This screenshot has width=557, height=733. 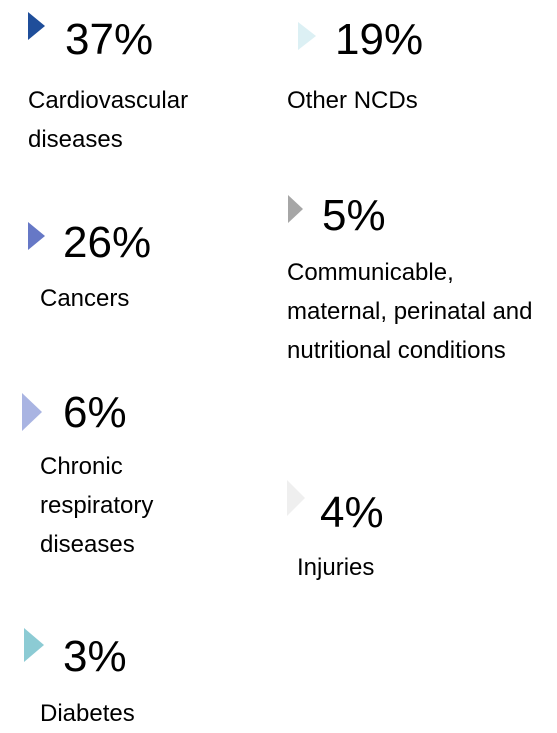 What do you see at coordinates (109, 39) in the screenshot?
I see `percent: 37%` at bounding box center [109, 39].